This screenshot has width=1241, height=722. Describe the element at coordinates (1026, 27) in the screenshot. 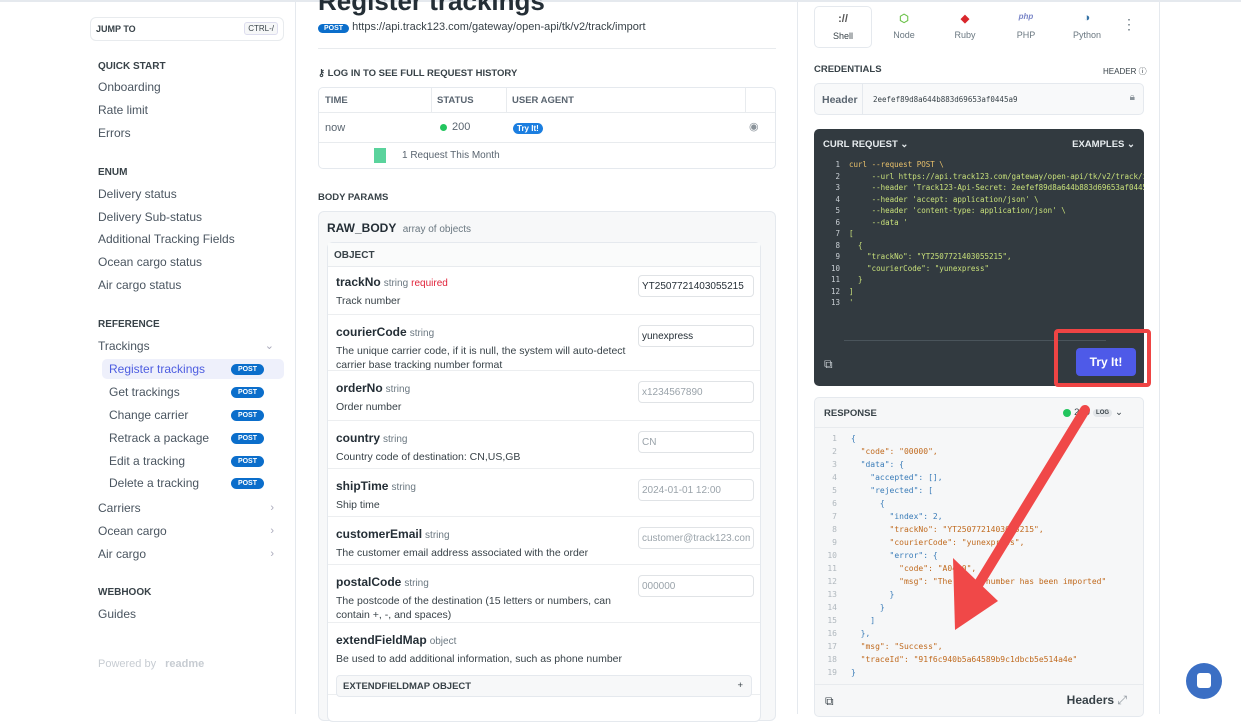

I see `tab-php: php PHP` at that location.